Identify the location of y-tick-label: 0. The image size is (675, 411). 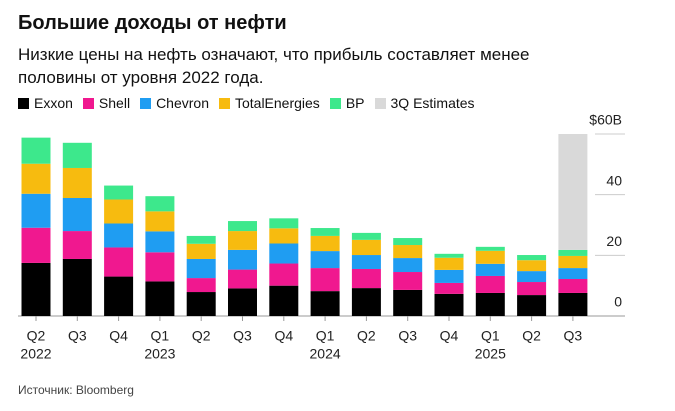
(618, 302).